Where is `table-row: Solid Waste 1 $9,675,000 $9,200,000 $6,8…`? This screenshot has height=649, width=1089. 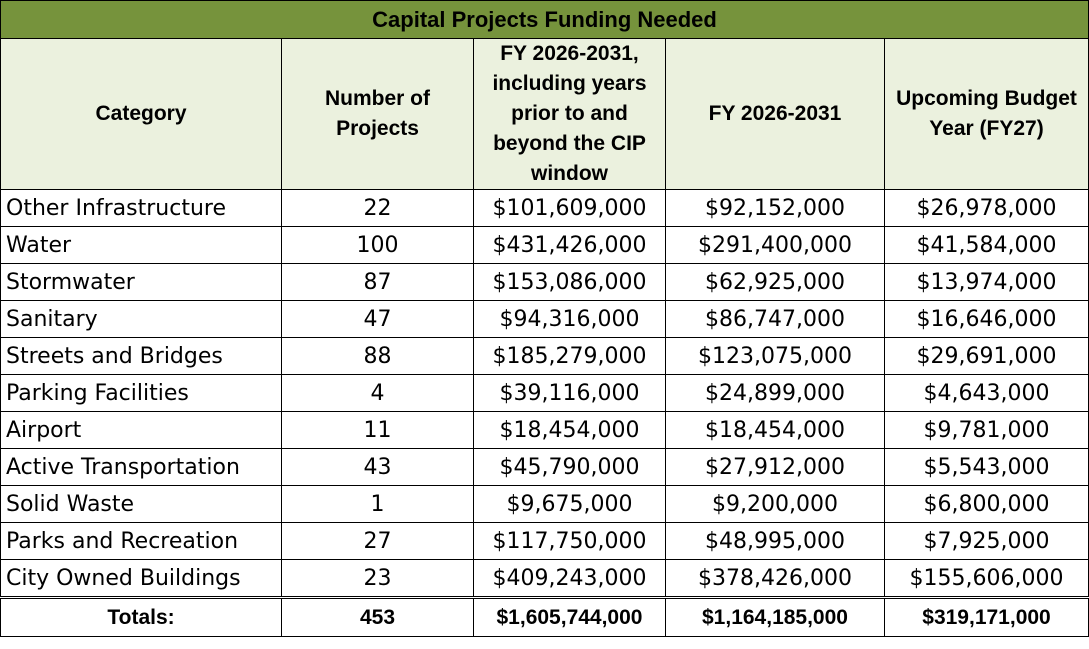 table-row: Solid Waste 1 $9,675,000 $9,200,000 $6,8… is located at coordinates (544, 504).